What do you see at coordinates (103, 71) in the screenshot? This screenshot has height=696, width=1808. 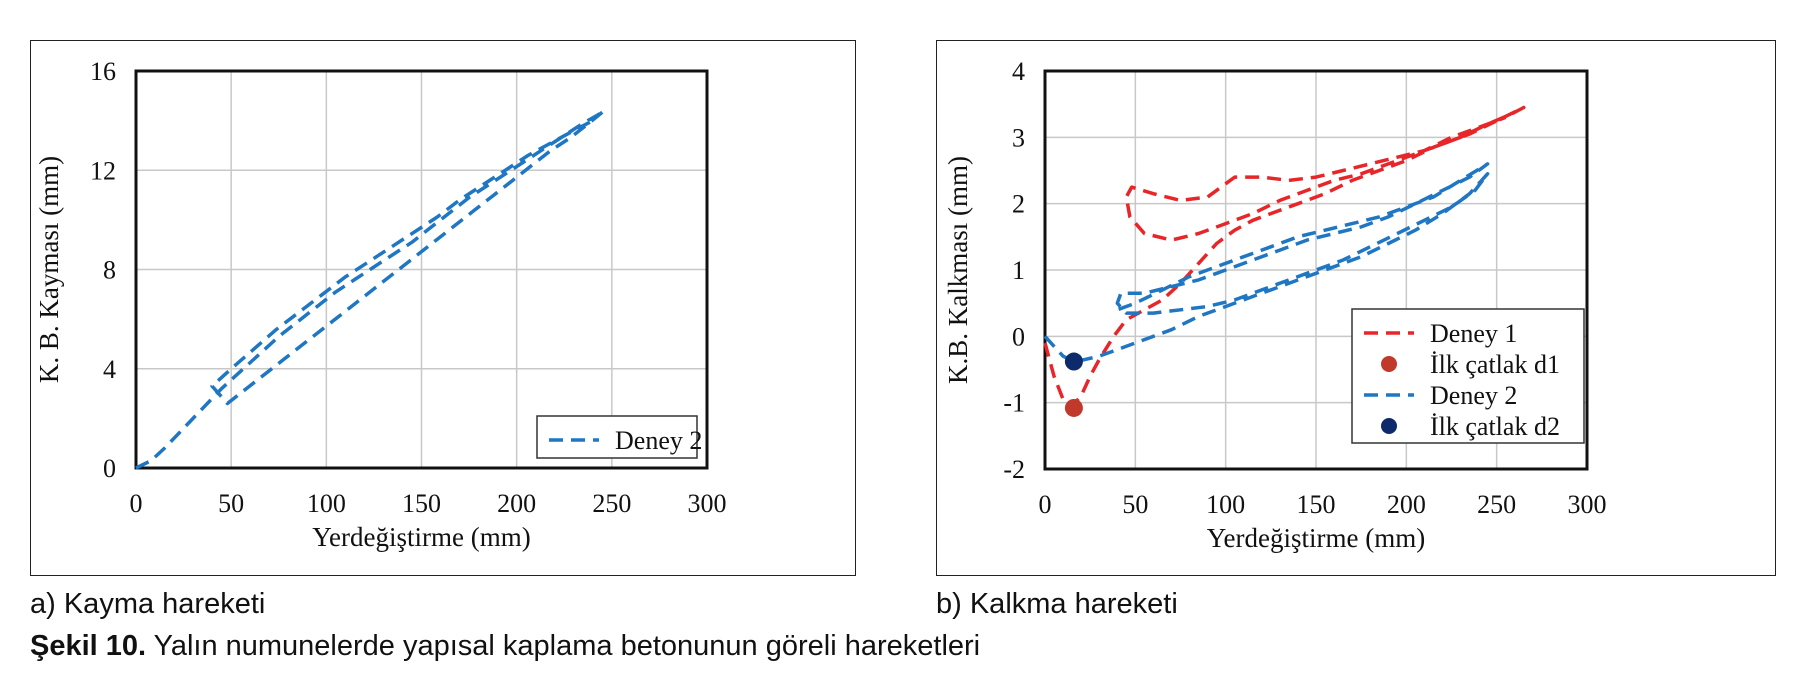 I see `y-tick-label: 16` at bounding box center [103, 71].